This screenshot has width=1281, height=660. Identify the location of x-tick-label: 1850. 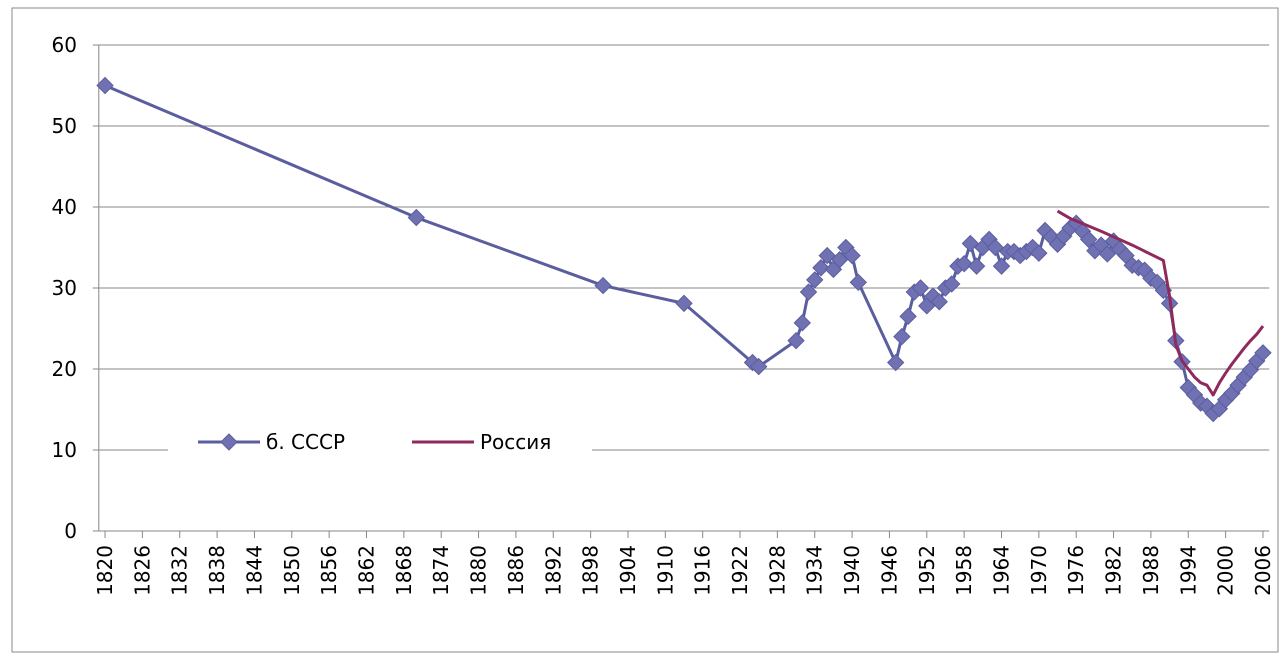
(292, 570).